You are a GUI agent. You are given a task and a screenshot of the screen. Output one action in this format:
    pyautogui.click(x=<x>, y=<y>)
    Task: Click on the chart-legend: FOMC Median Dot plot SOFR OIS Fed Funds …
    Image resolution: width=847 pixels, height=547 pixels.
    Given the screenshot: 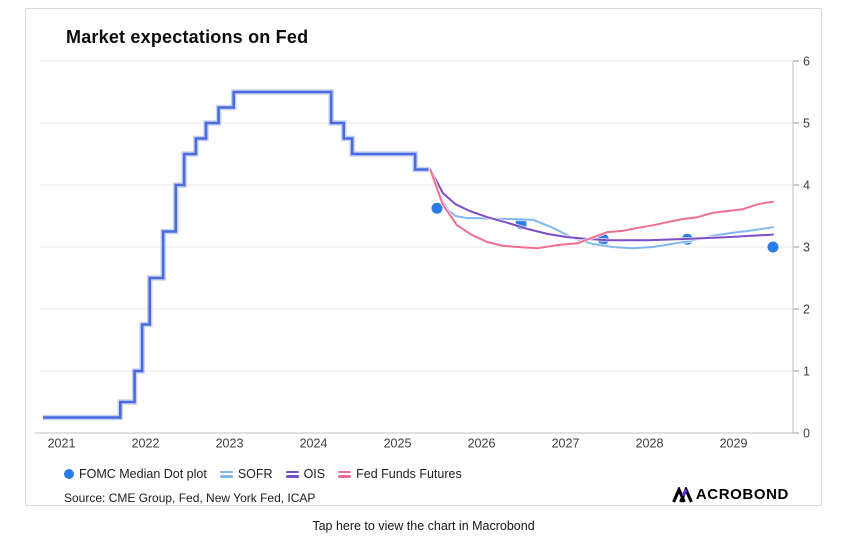 What is the action you would take?
    pyautogui.click(x=263, y=474)
    